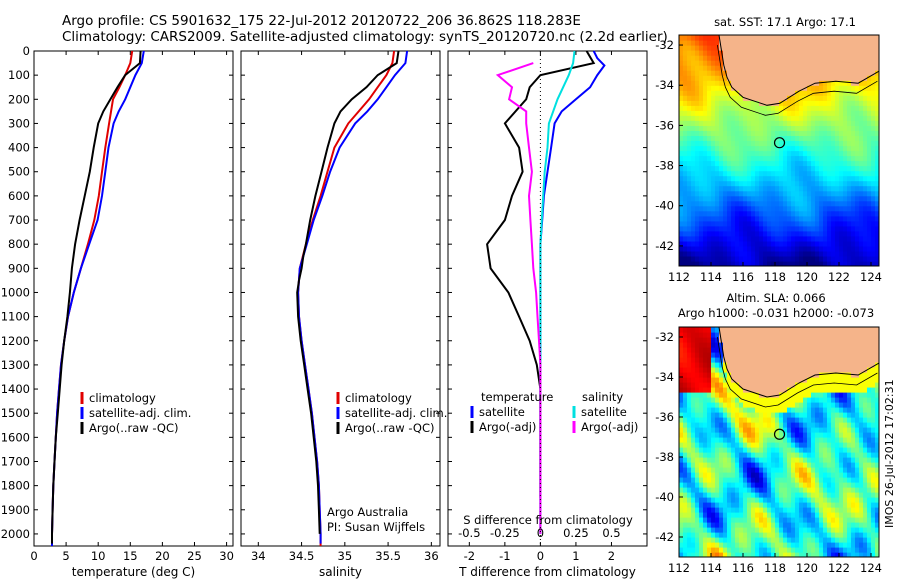 This screenshot has width=900, height=580. I want to click on series-line-argo-raw-qc-, so click(348, 292).